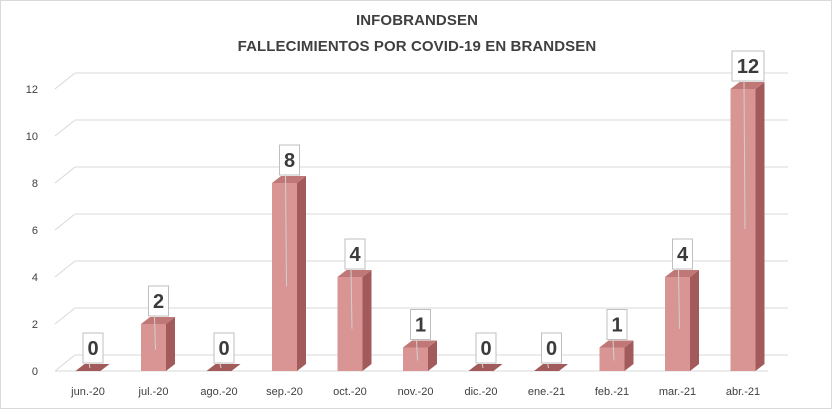 This screenshot has width=832, height=409. I want to click on x-tick-label: ago.-20, so click(218, 392).